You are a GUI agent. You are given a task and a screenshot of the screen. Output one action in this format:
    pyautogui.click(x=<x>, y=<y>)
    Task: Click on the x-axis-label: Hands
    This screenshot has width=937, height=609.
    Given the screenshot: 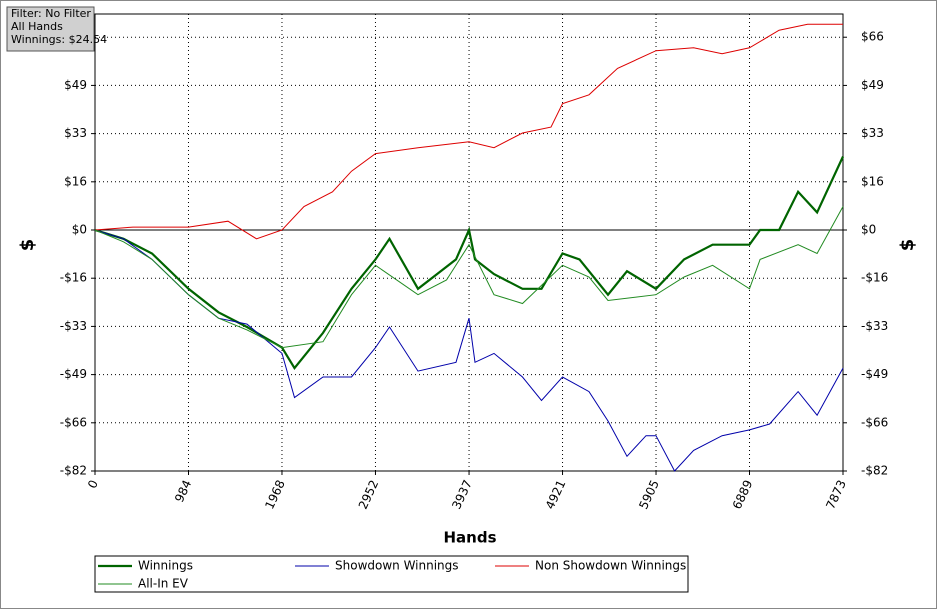 What is the action you would take?
    pyautogui.click(x=469, y=538)
    